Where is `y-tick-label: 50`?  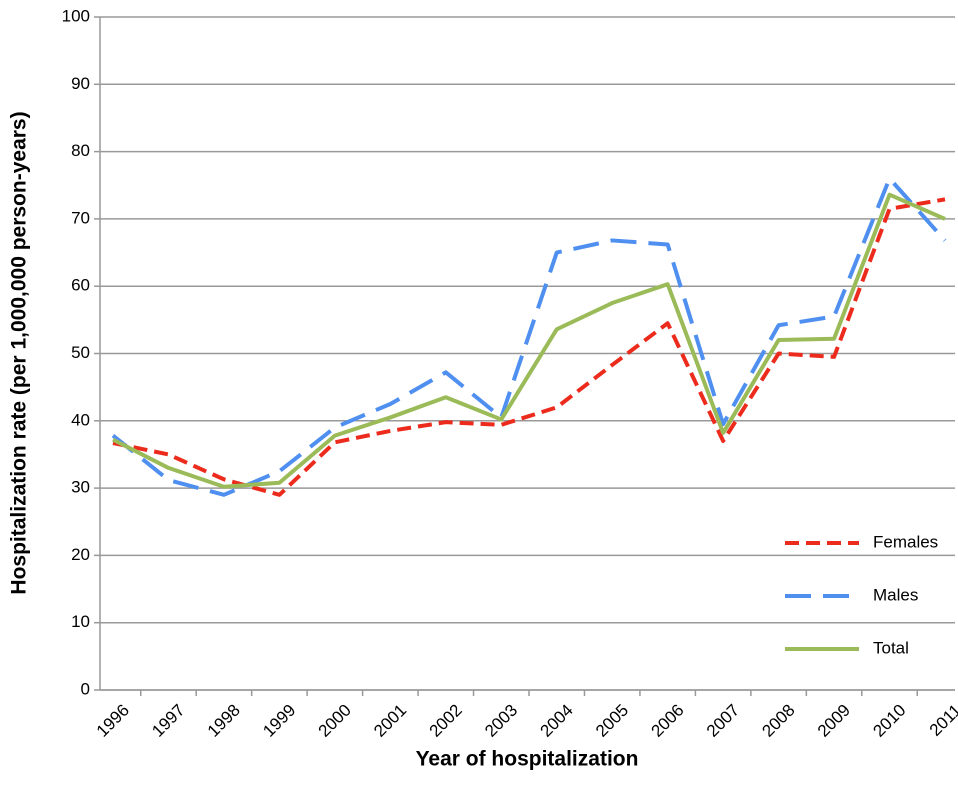 y-tick-label: 50 is located at coordinates (80, 352).